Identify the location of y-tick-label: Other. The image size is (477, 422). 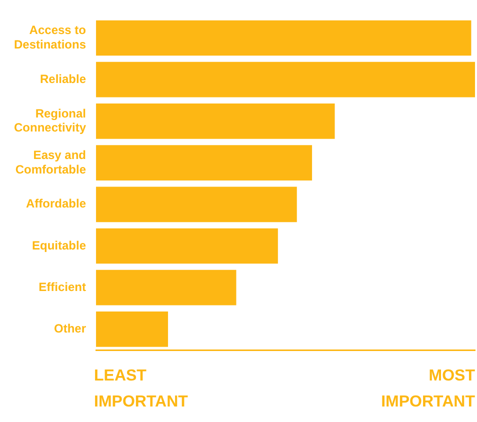
(70, 329).